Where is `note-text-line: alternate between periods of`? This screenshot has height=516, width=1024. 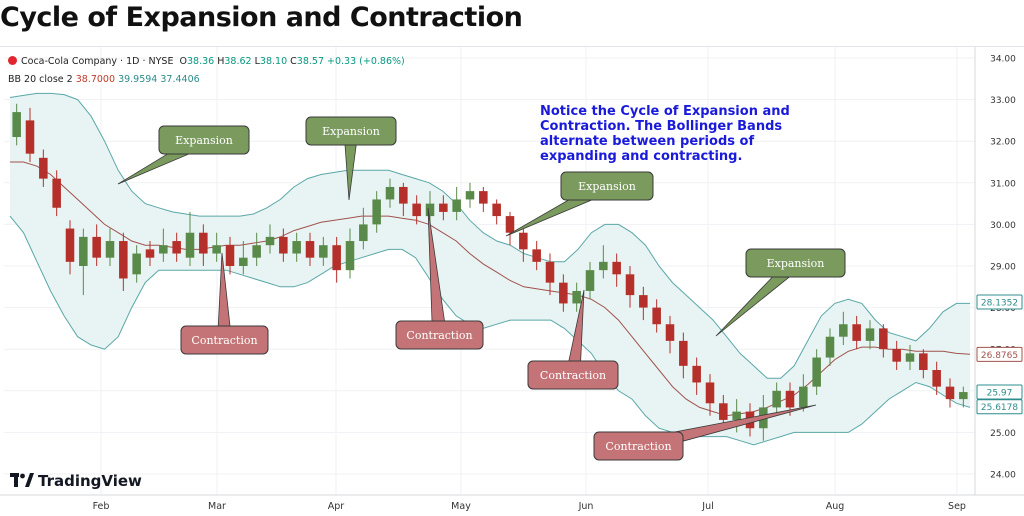 note-text-line: alternate between periods of is located at coordinates (647, 141).